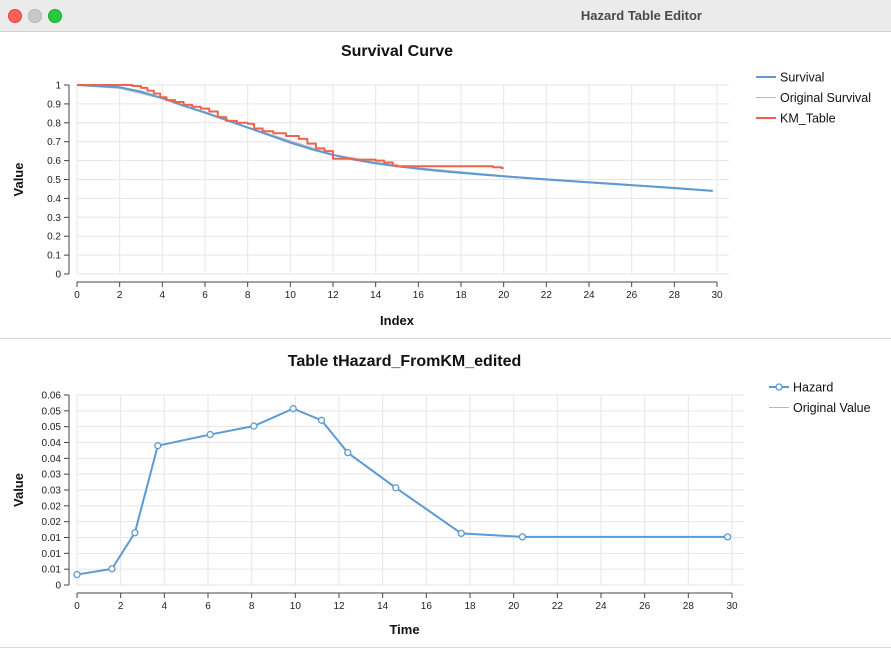  What do you see at coordinates (248, 295) in the screenshot?
I see `survival-x-tick-label: 8` at bounding box center [248, 295].